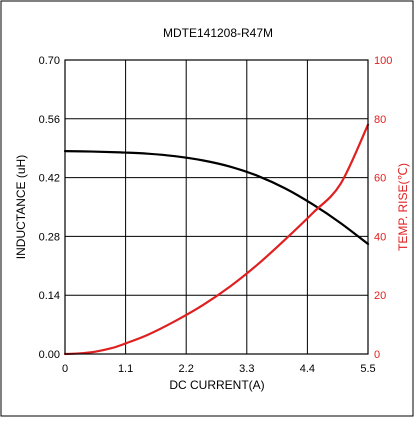 The height and width of the screenshot is (422, 414). I want to click on y2-tick-label: 20, so click(380, 296).